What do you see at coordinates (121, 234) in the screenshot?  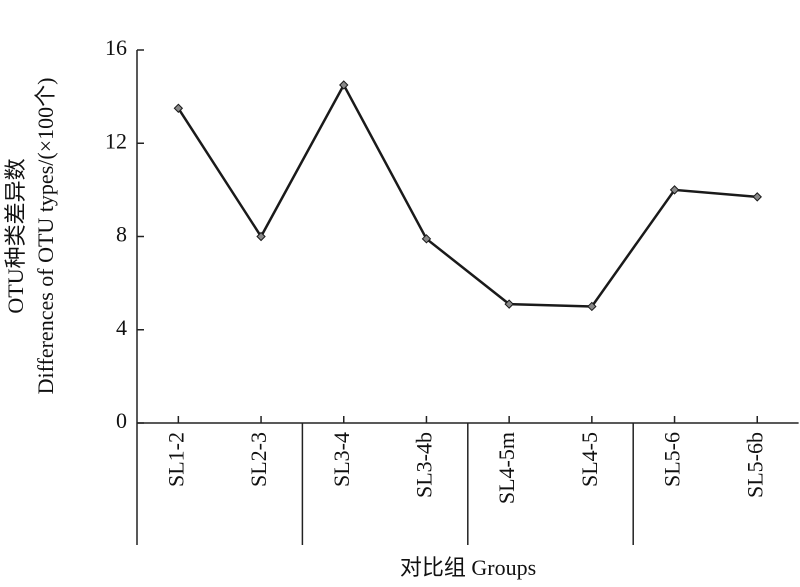 I see `y-tick-label: 8` at bounding box center [121, 234].